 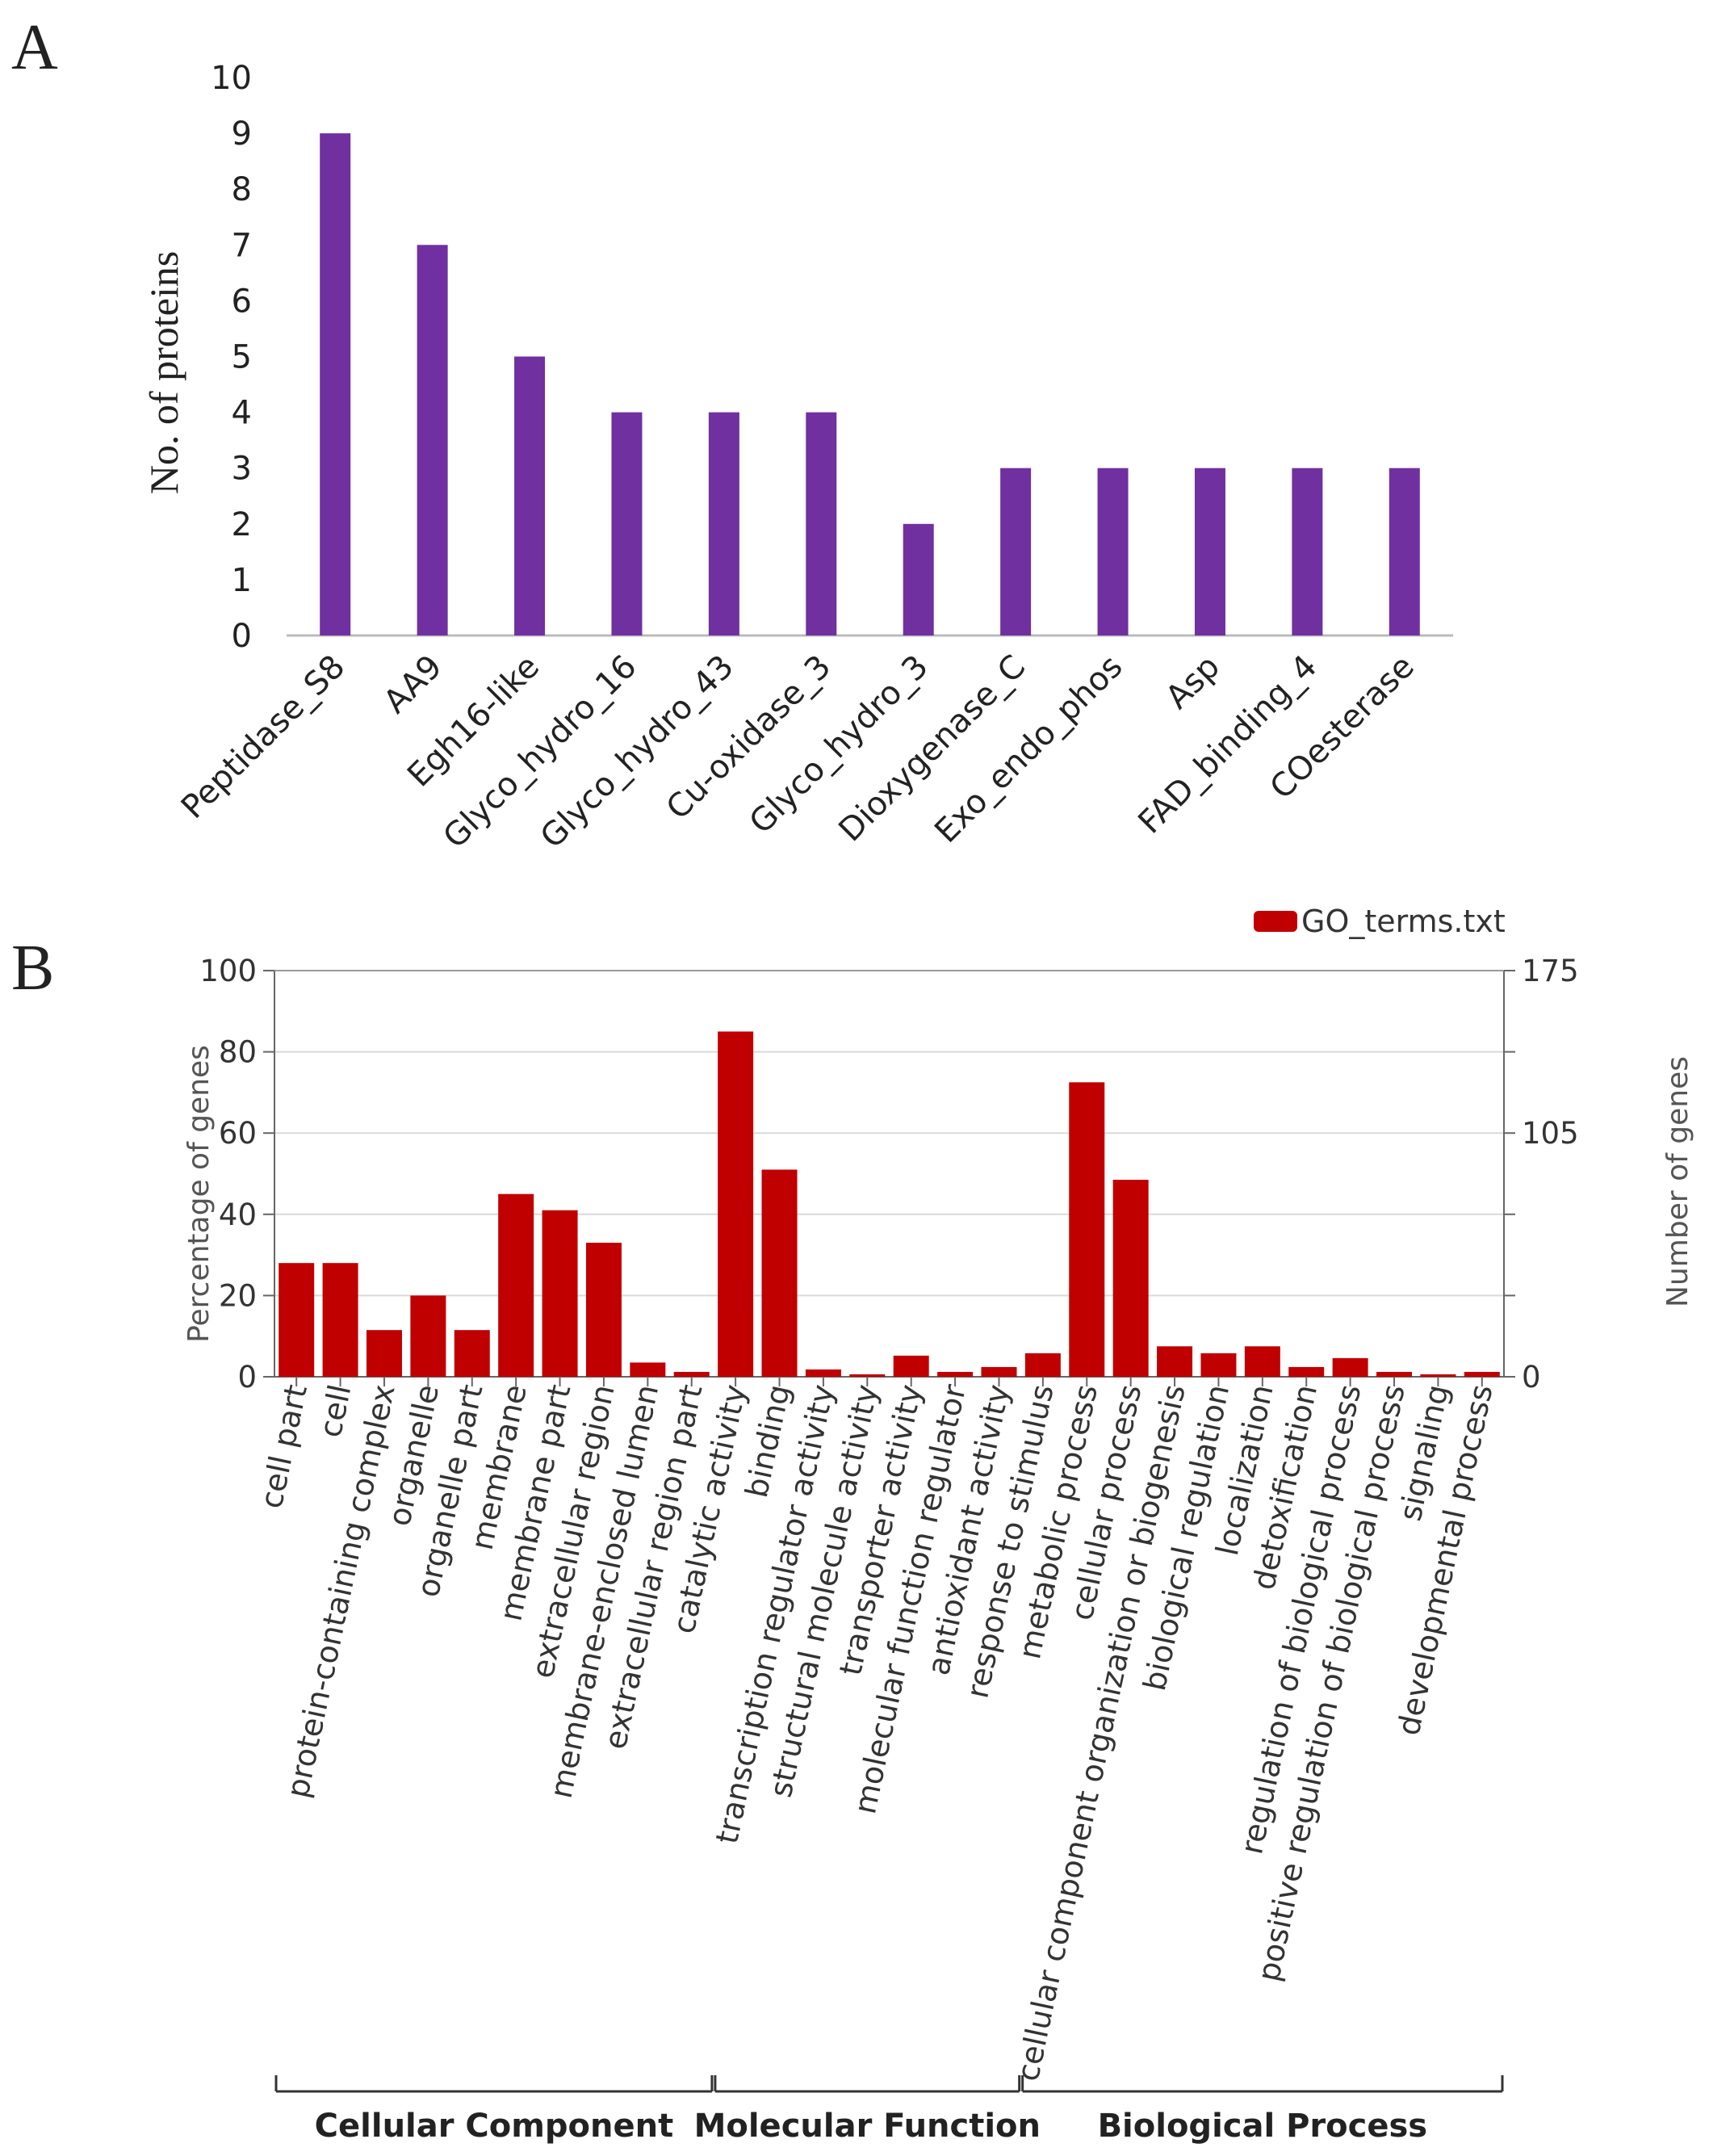 What do you see at coordinates (242, 636) in the screenshot?
I see `chart-a-y-tick-label: 0` at bounding box center [242, 636].